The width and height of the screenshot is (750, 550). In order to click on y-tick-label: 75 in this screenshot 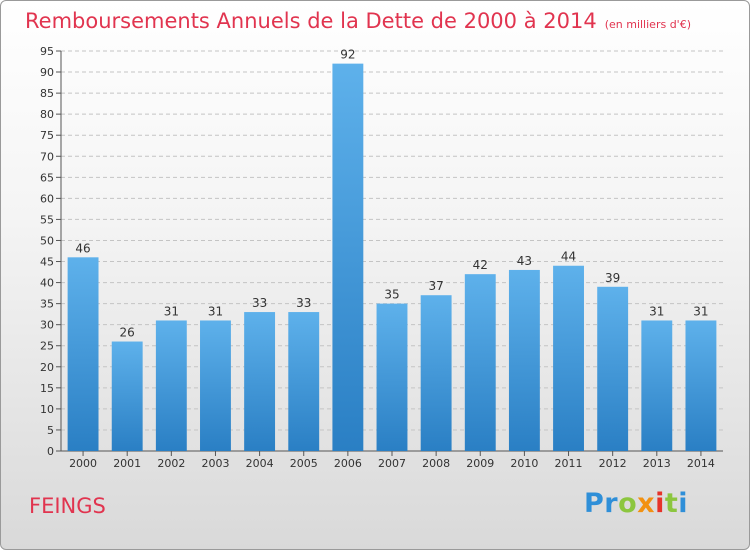, I will do `click(47, 135)`.